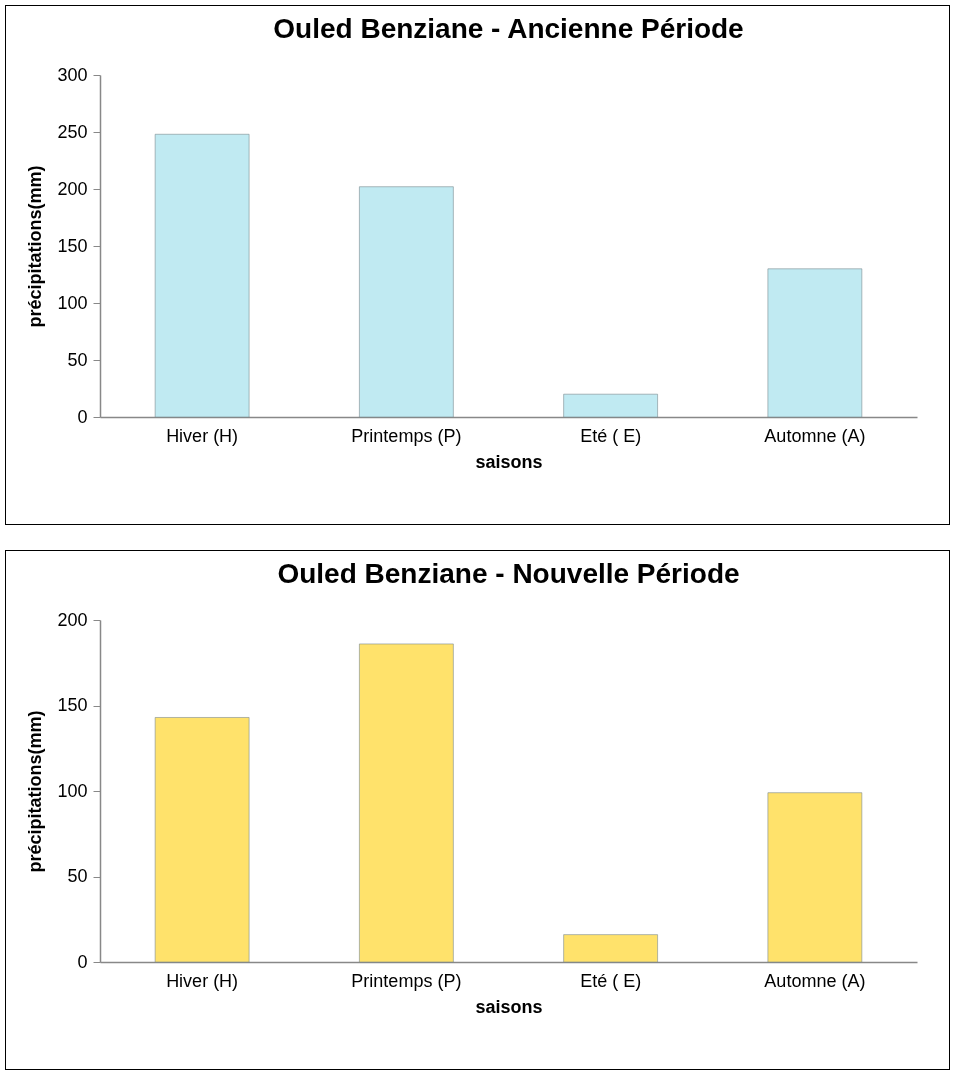 Image resolution: width=957 pixels, height=1079 pixels. Describe the element at coordinates (72, 131) in the screenshot. I see `y-tick-label: 250` at that location.